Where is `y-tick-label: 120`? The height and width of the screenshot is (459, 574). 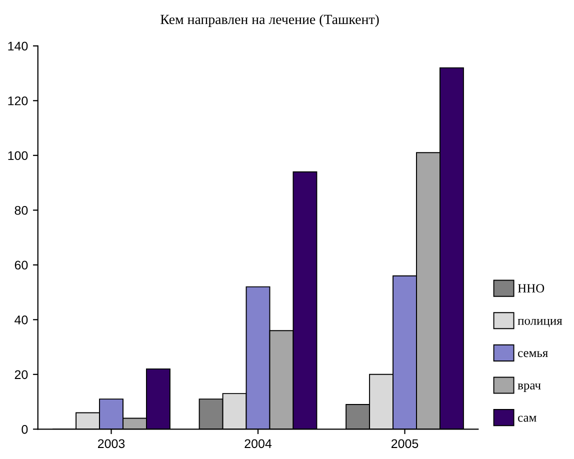 y-tick-label: 120 is located at coordinates (18, 101).